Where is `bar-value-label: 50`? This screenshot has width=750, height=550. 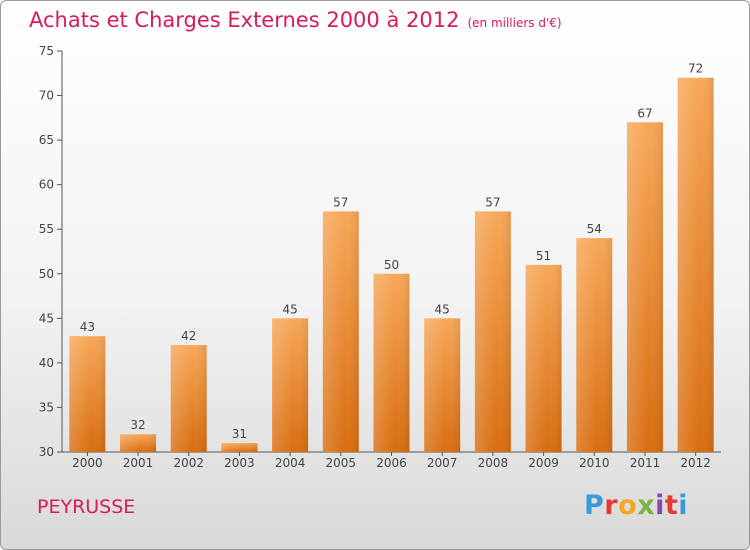 bar-value-label: 50 is located at coordinates (391, 265).